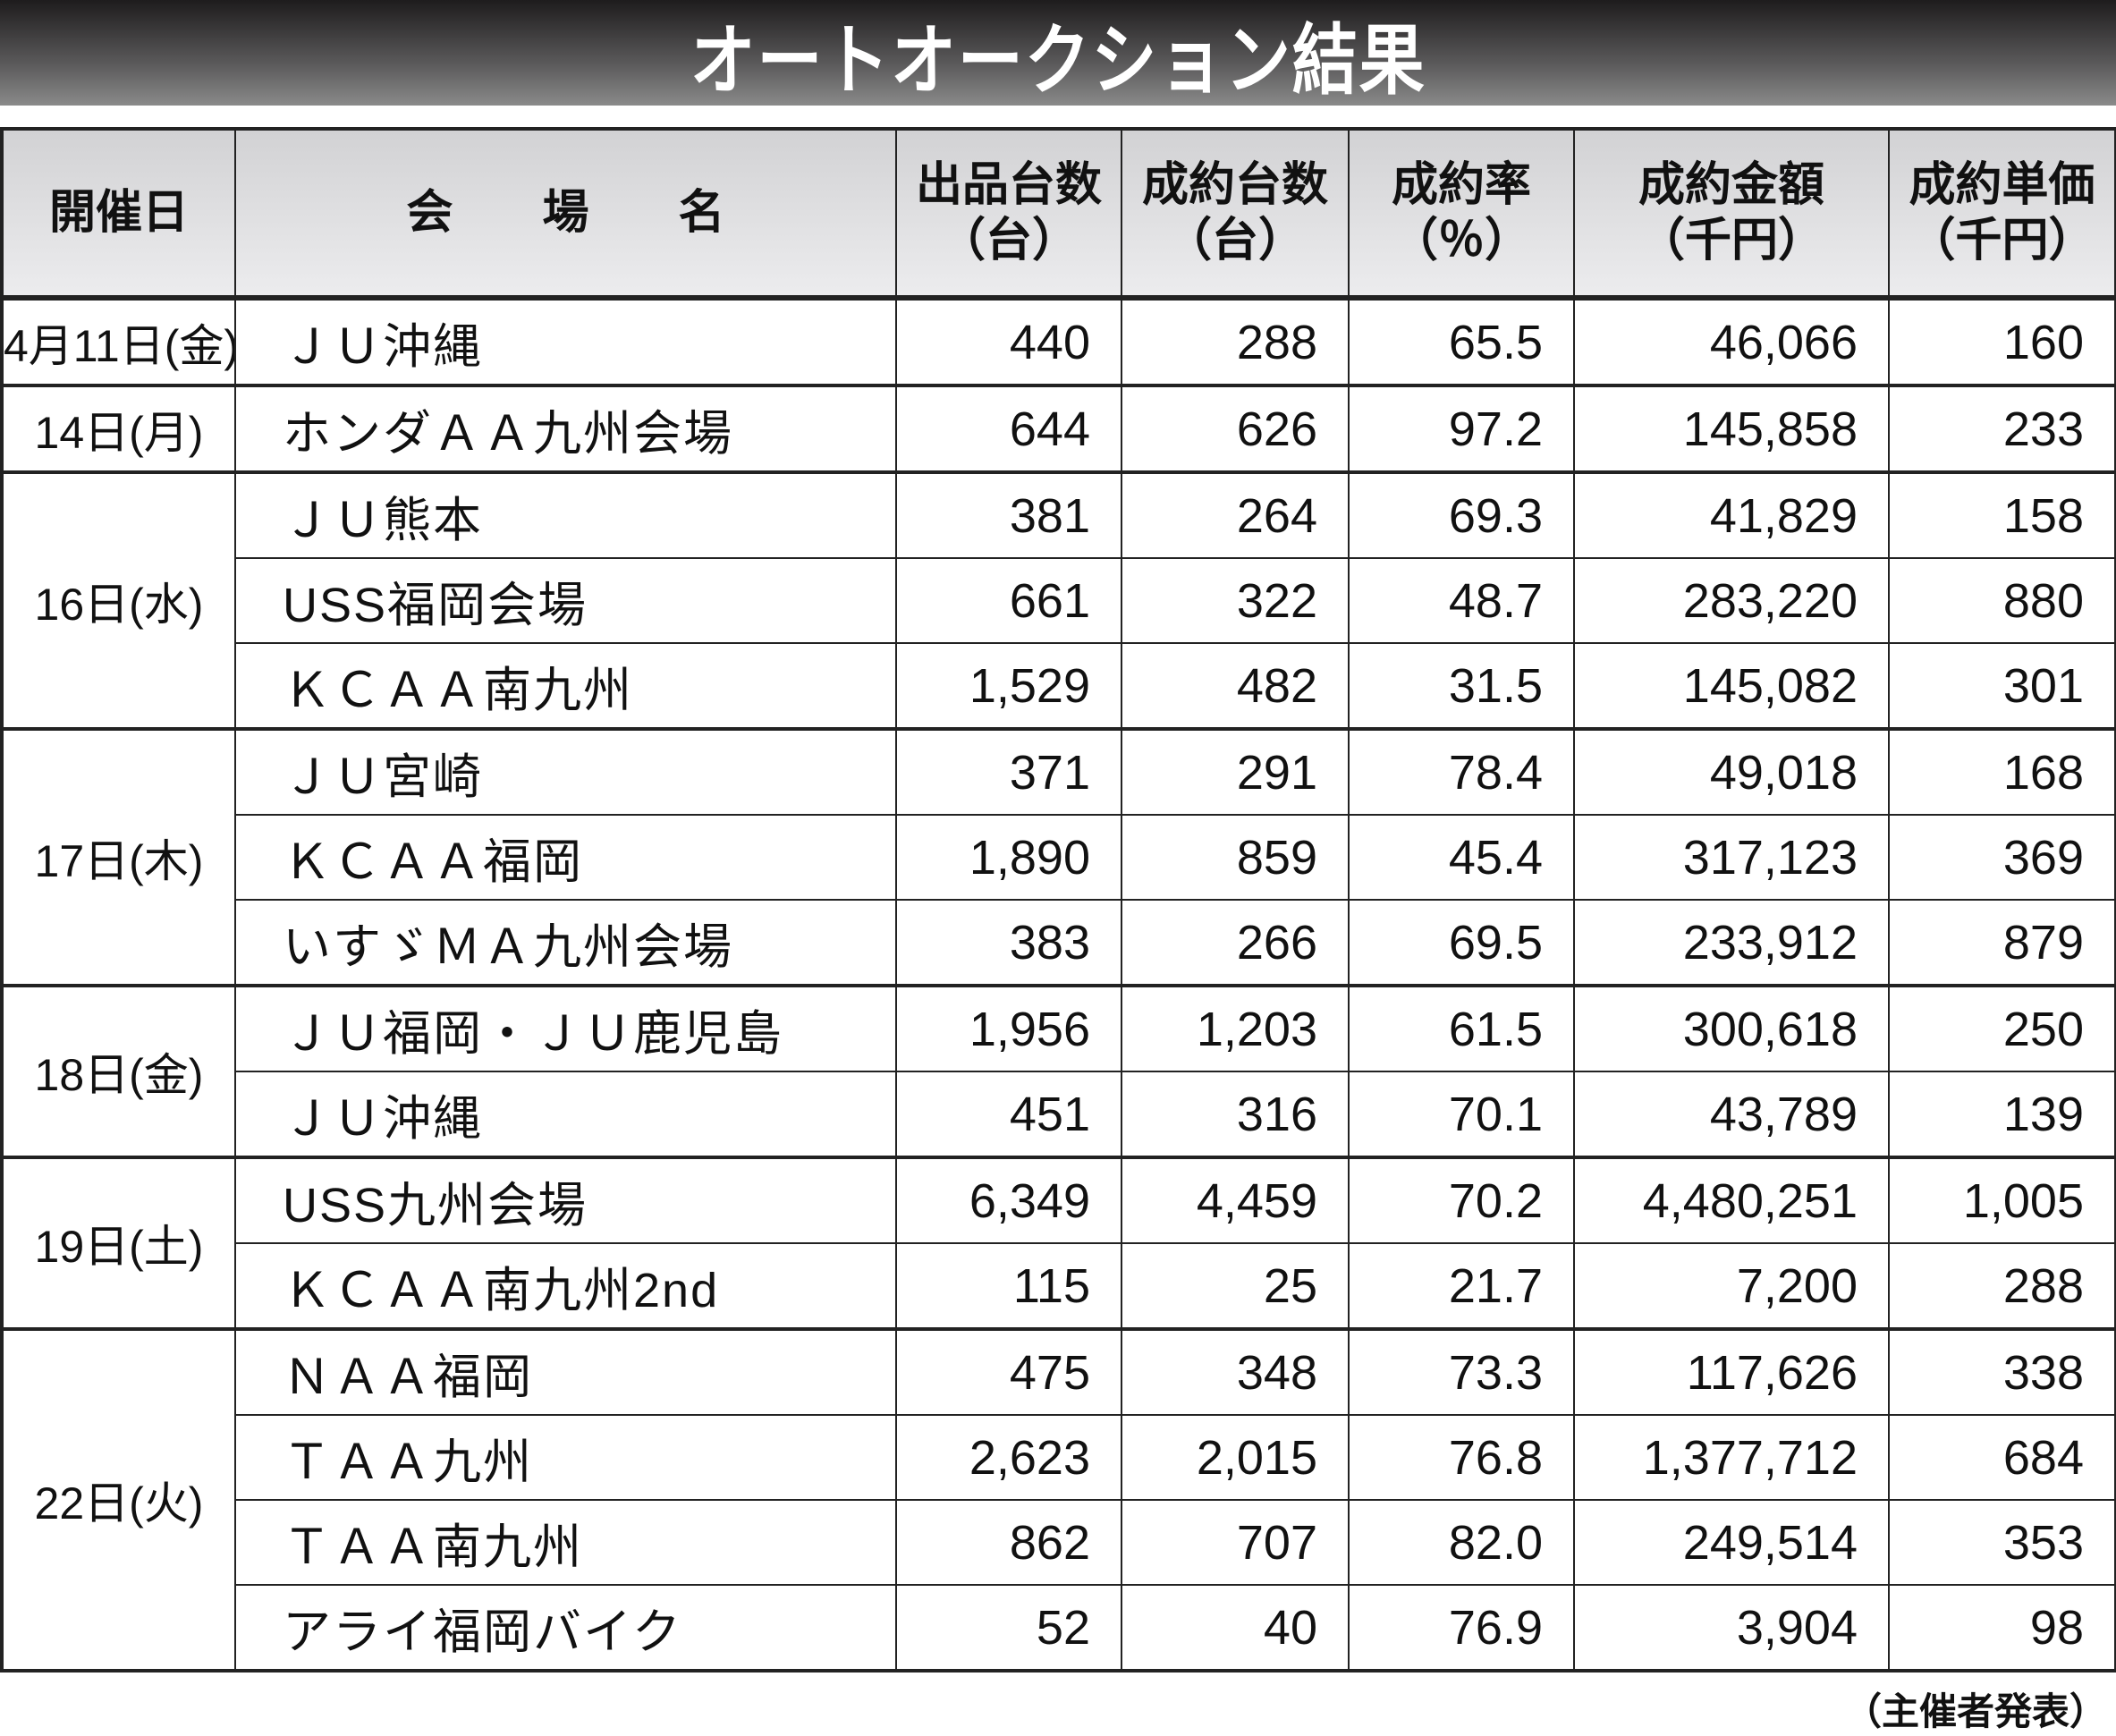 Image resolution: width=2116 pixels, height=1736 pixels. I want to click on table-row: 14日(月) ホンダＡＡ九州会場 644 626 97.2 145,858 233, so click(1058, 428).